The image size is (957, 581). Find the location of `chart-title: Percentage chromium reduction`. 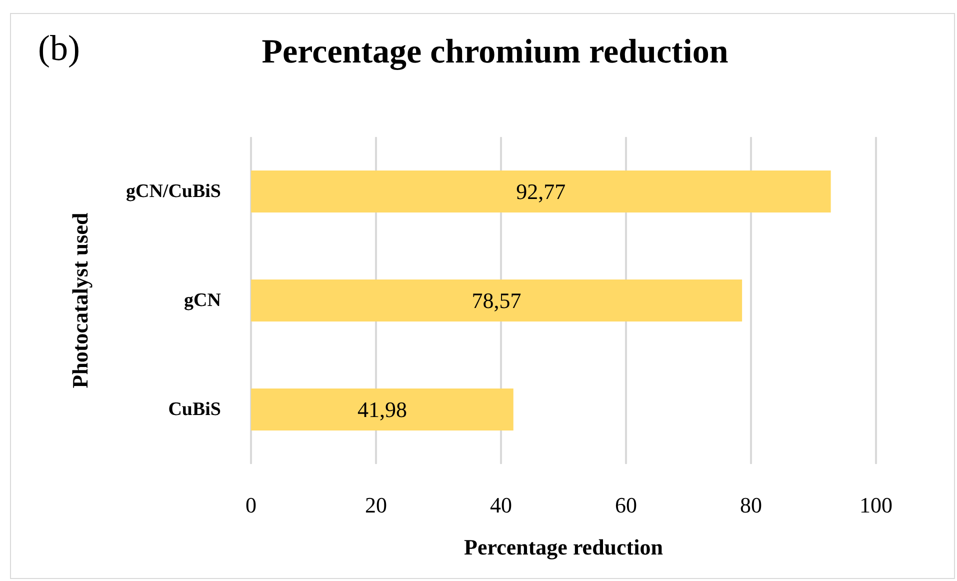

chart-title: Percentage chromium reduction is located at coordinates (495, 52).